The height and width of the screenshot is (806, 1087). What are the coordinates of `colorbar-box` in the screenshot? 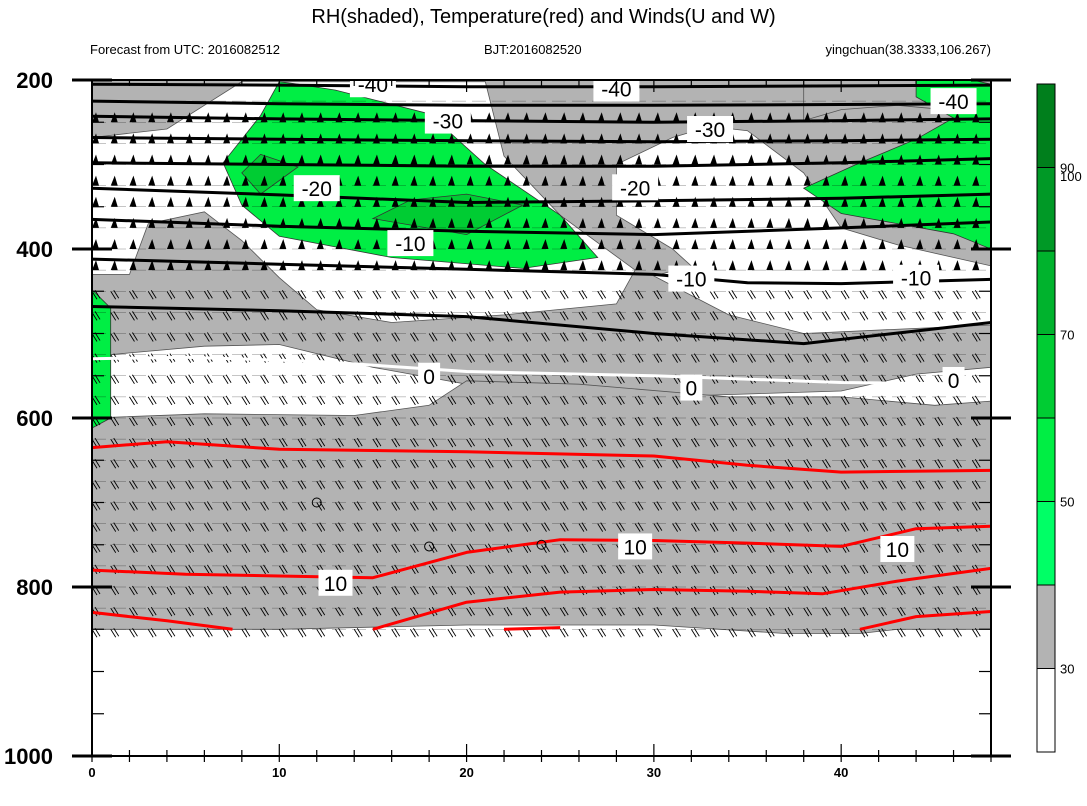 It's located at (1046, 209).